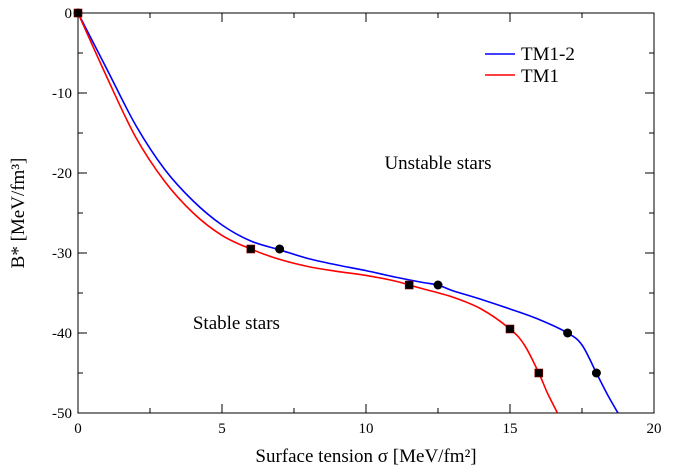 The image size is (676, 468). I want to click on legend: TM1-2 TM1, so click(530, 65).